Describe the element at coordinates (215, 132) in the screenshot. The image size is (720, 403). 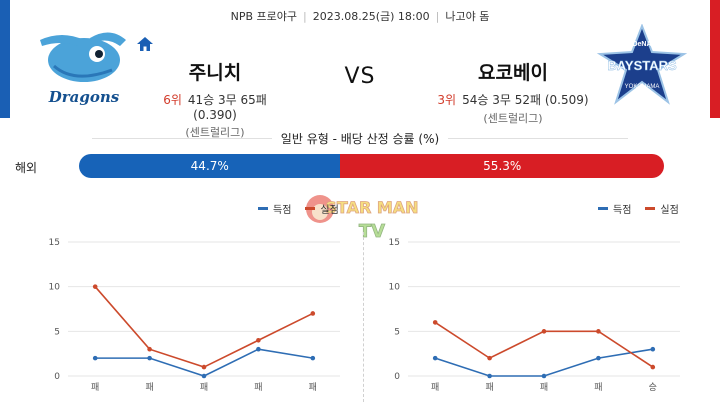
I see `home-team-league: (센트럴리그)` at that location.